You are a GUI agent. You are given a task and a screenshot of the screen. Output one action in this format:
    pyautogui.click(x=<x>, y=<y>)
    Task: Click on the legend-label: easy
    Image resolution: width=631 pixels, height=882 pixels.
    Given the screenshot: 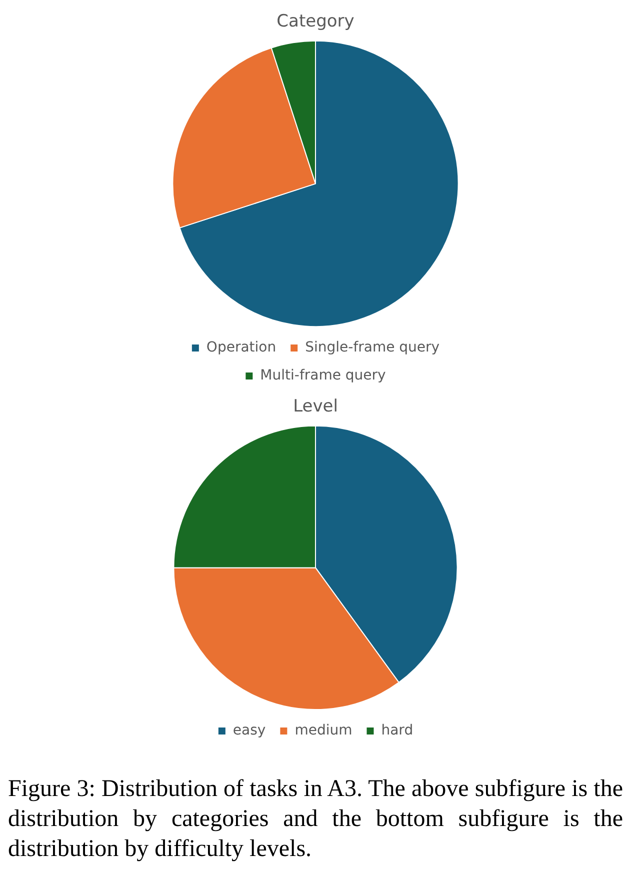 What is the action you would take?
    pyautogui.click(x=249, y=730)
    